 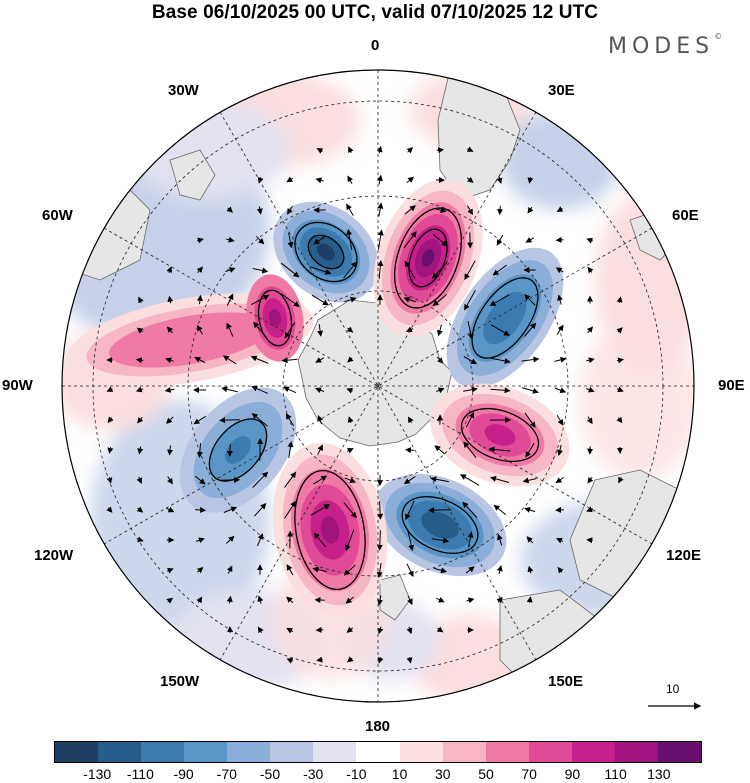 What do you see at coordinates (443, 774) in the screenshot?
I see `colorbar-tick-label: 30` at bounding box center [443, 774].